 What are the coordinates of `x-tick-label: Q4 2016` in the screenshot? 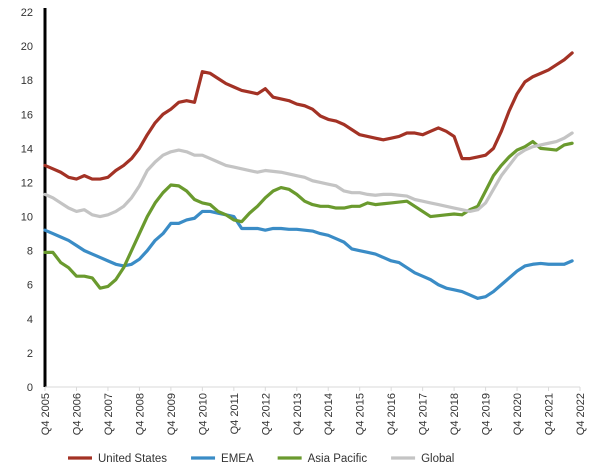 It's located at (392, 414).